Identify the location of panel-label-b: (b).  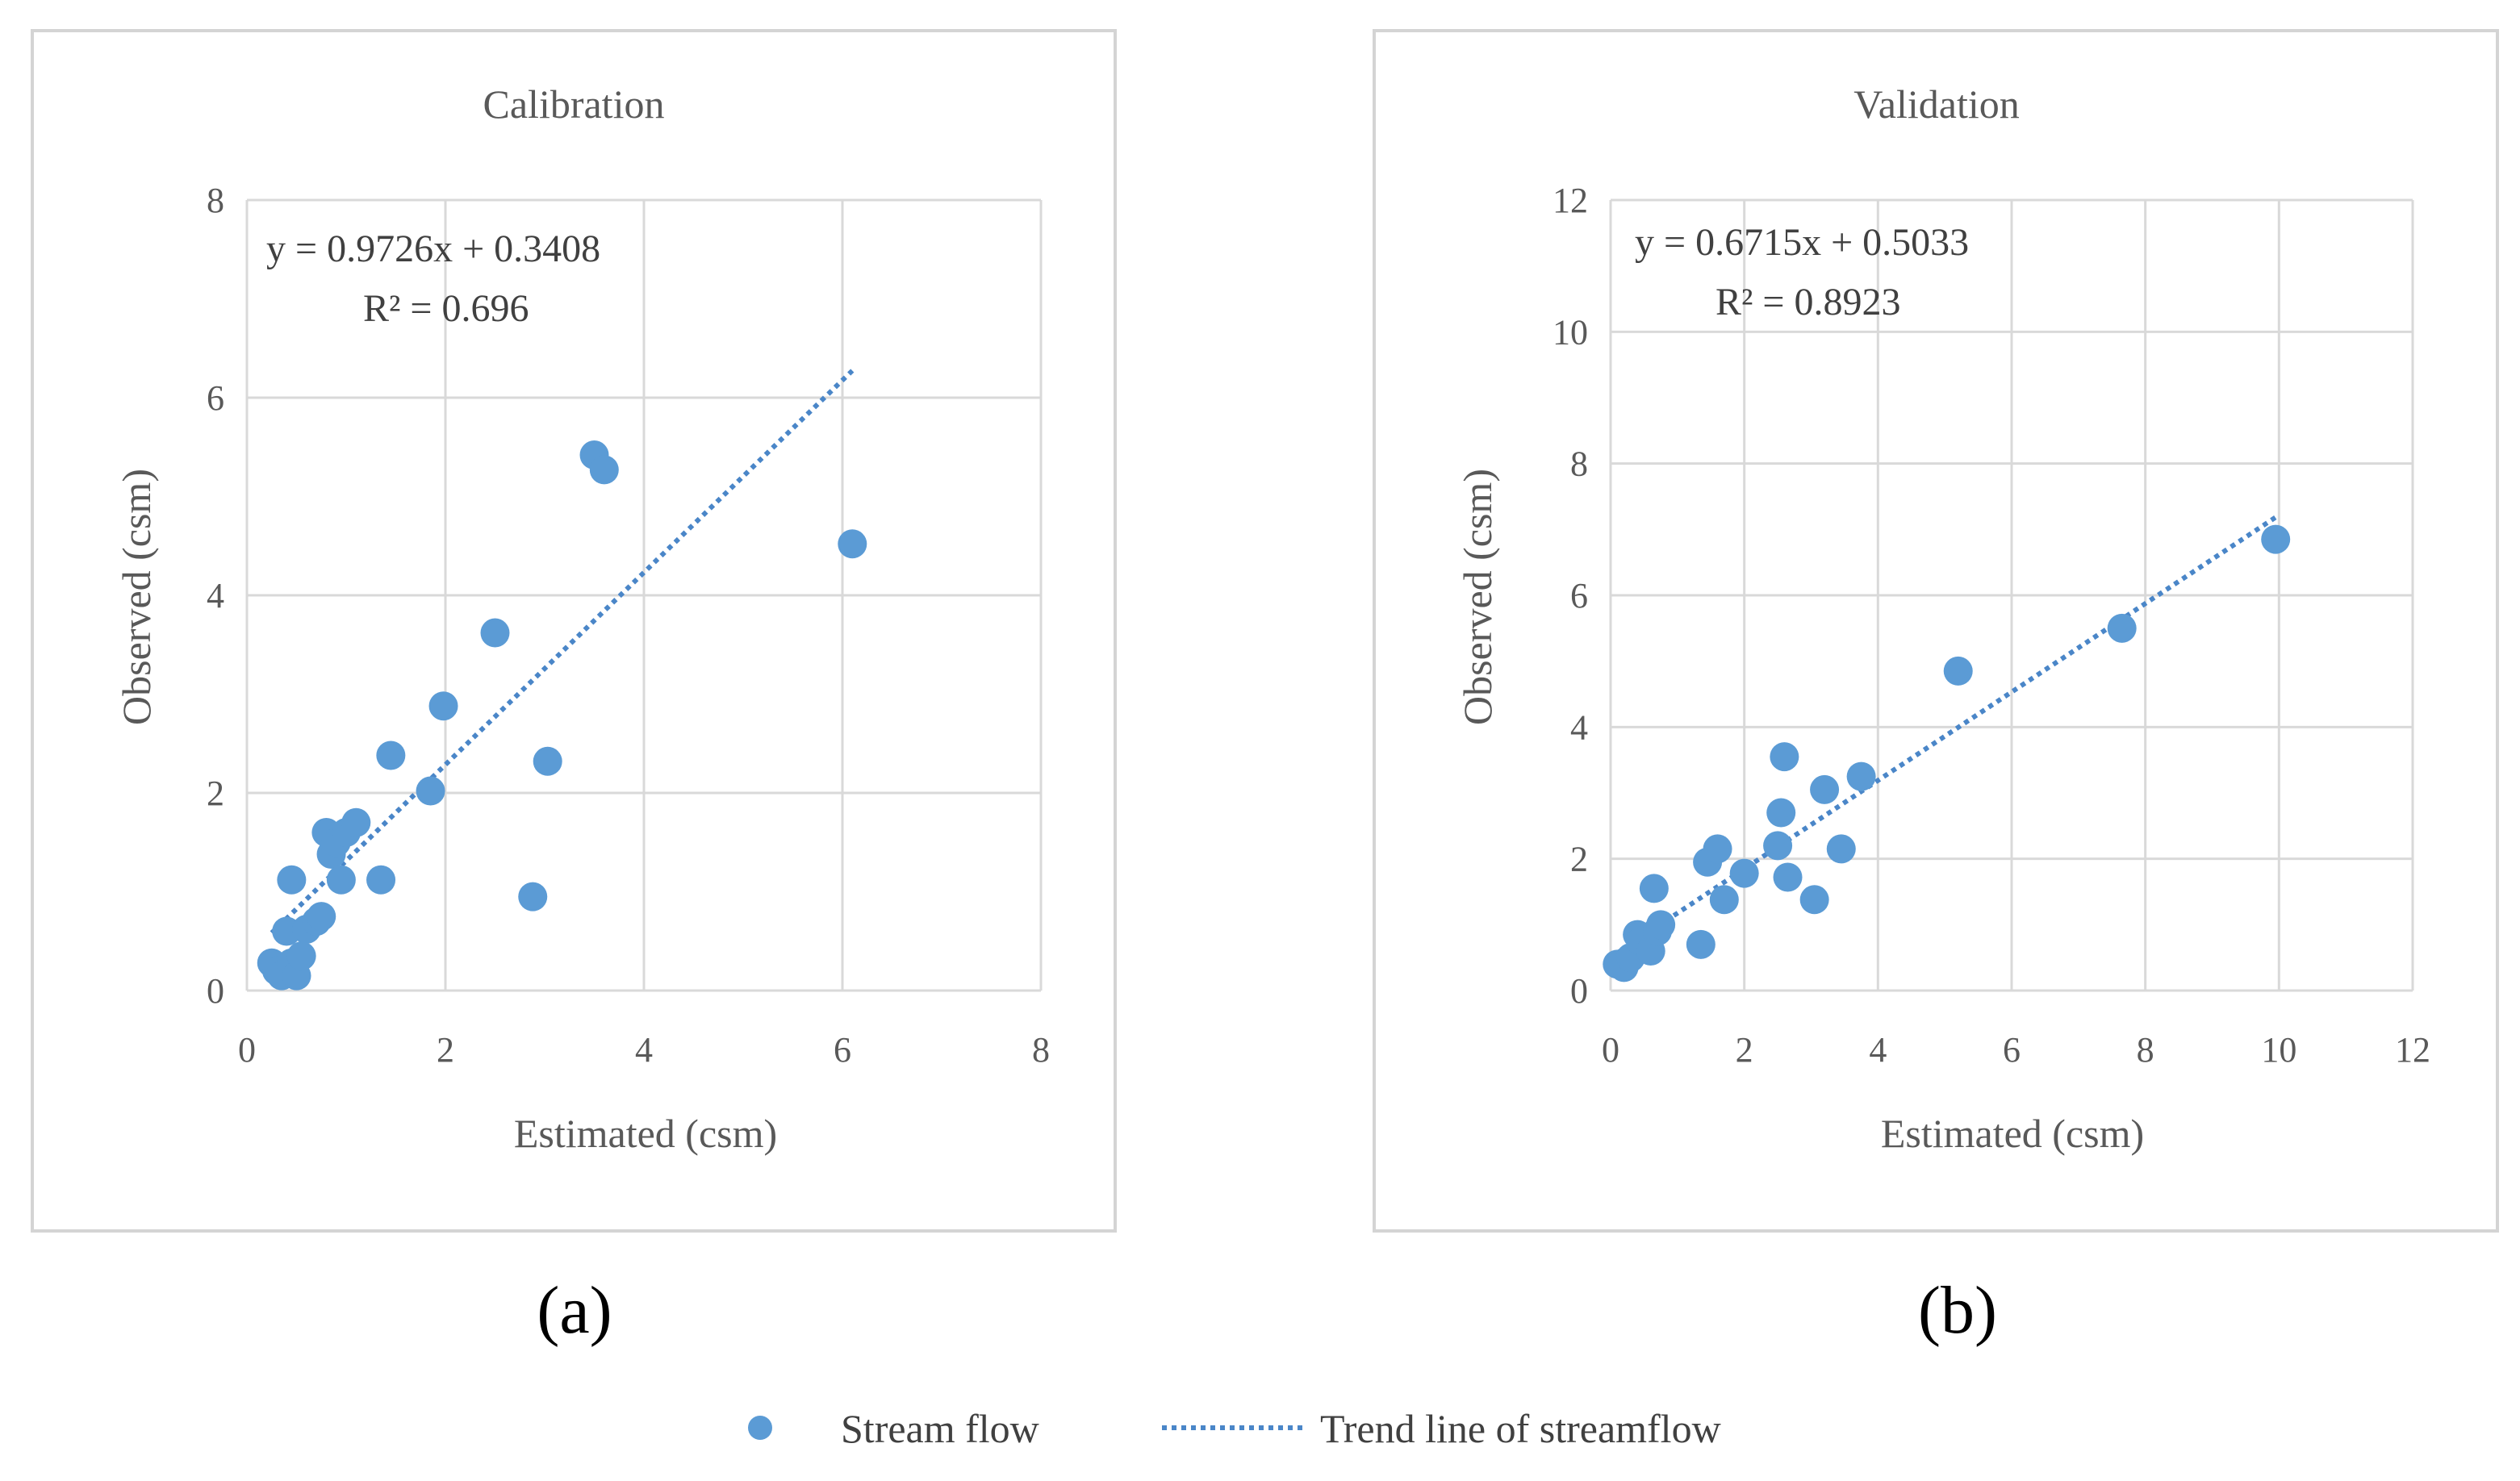
(1958, 1310).